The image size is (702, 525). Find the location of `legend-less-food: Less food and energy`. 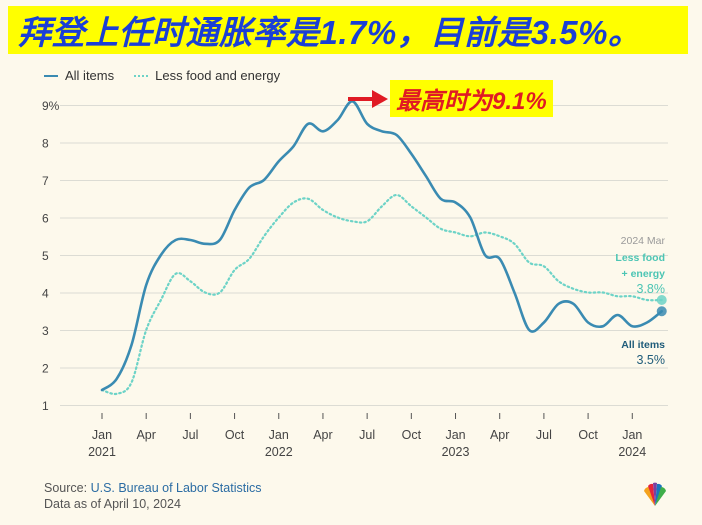

legend-less-food: Less food and energy is located at coordinates (207, 75).